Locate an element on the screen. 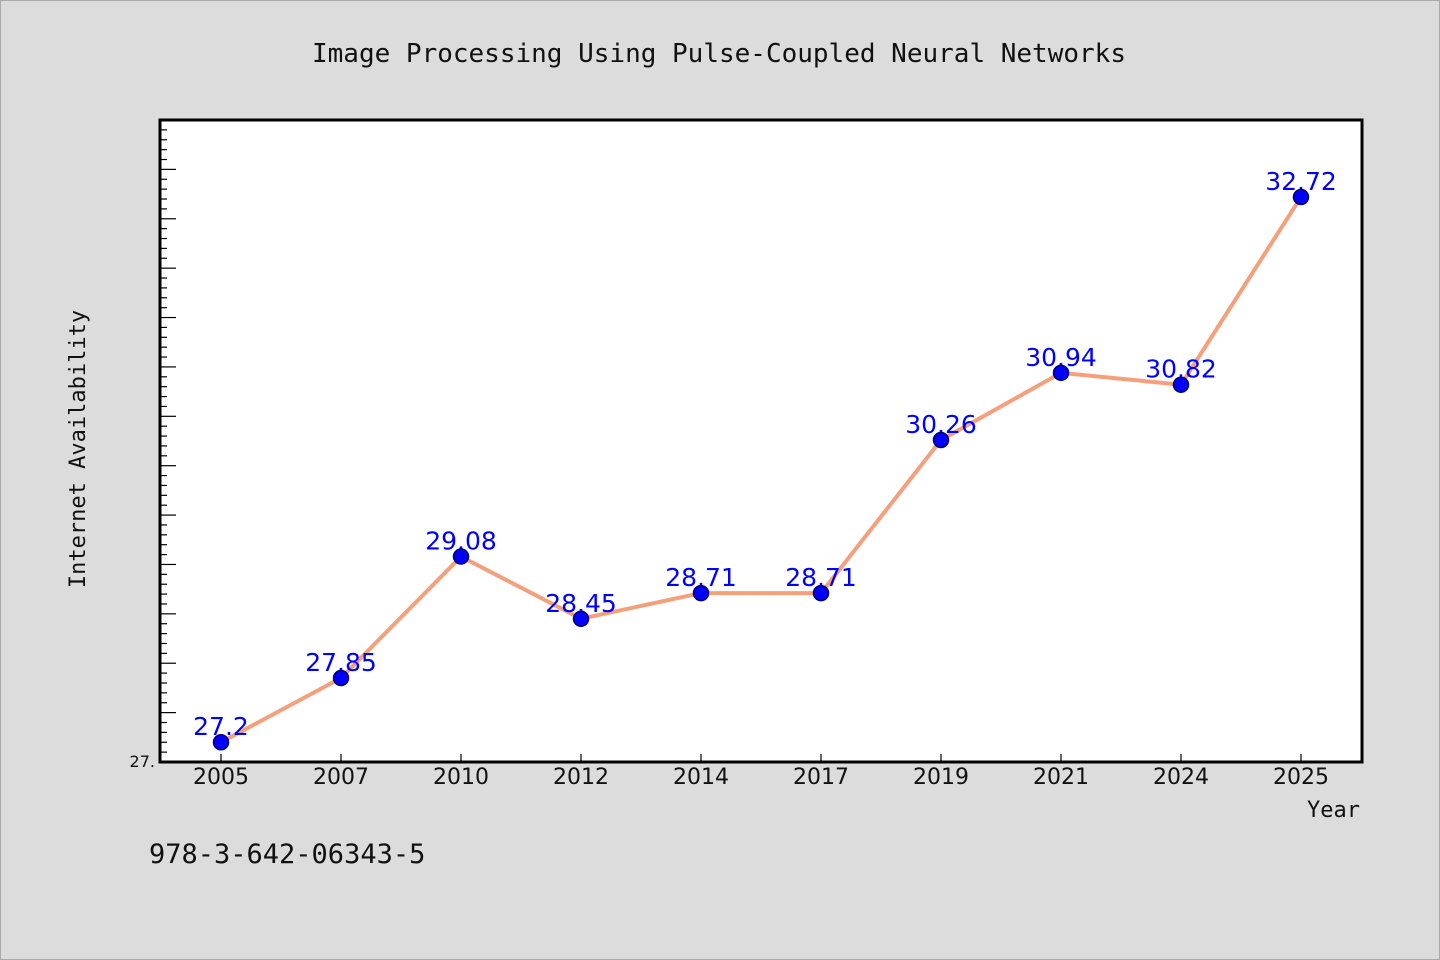  x-axis-label: Year is located at coordinates (1333, 810).